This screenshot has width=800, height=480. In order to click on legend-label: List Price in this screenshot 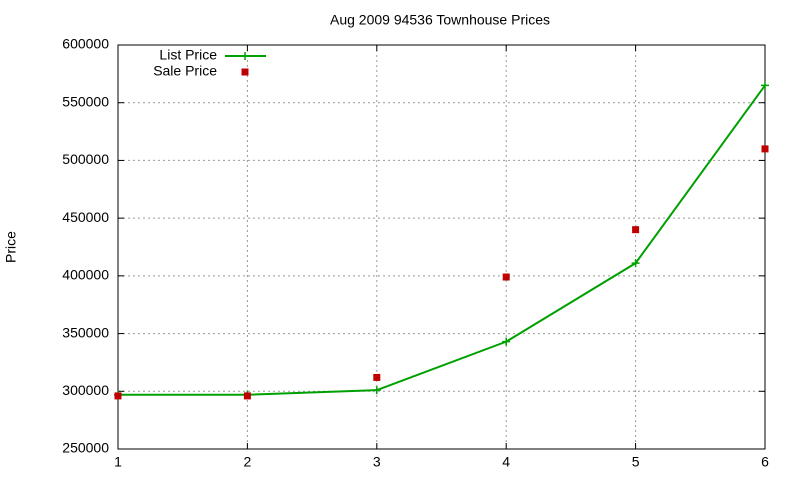, I will do `click(188, 55)`.